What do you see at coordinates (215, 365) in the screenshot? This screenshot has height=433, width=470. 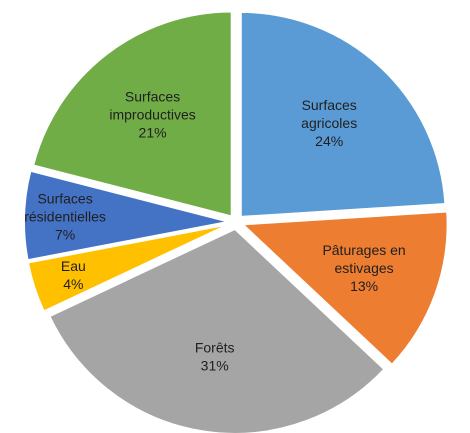 I see `pie-slice-label-line: 31%` at bounding box center [215, 365].